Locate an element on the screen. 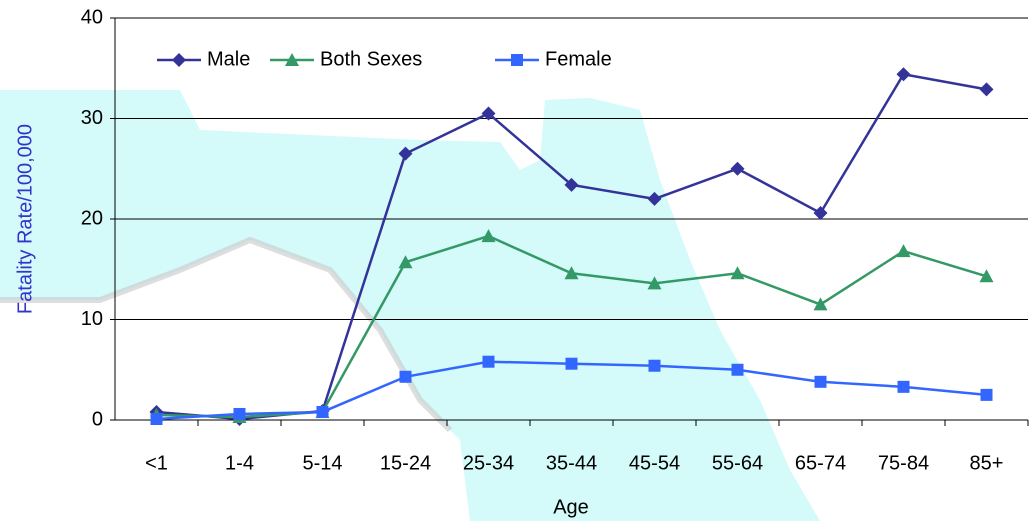  legend-label: Female is located at coordinates (578, 59).